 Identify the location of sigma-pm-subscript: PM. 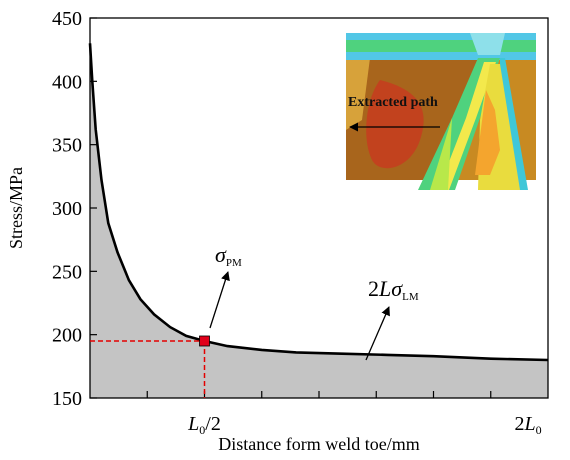
(234, 263).